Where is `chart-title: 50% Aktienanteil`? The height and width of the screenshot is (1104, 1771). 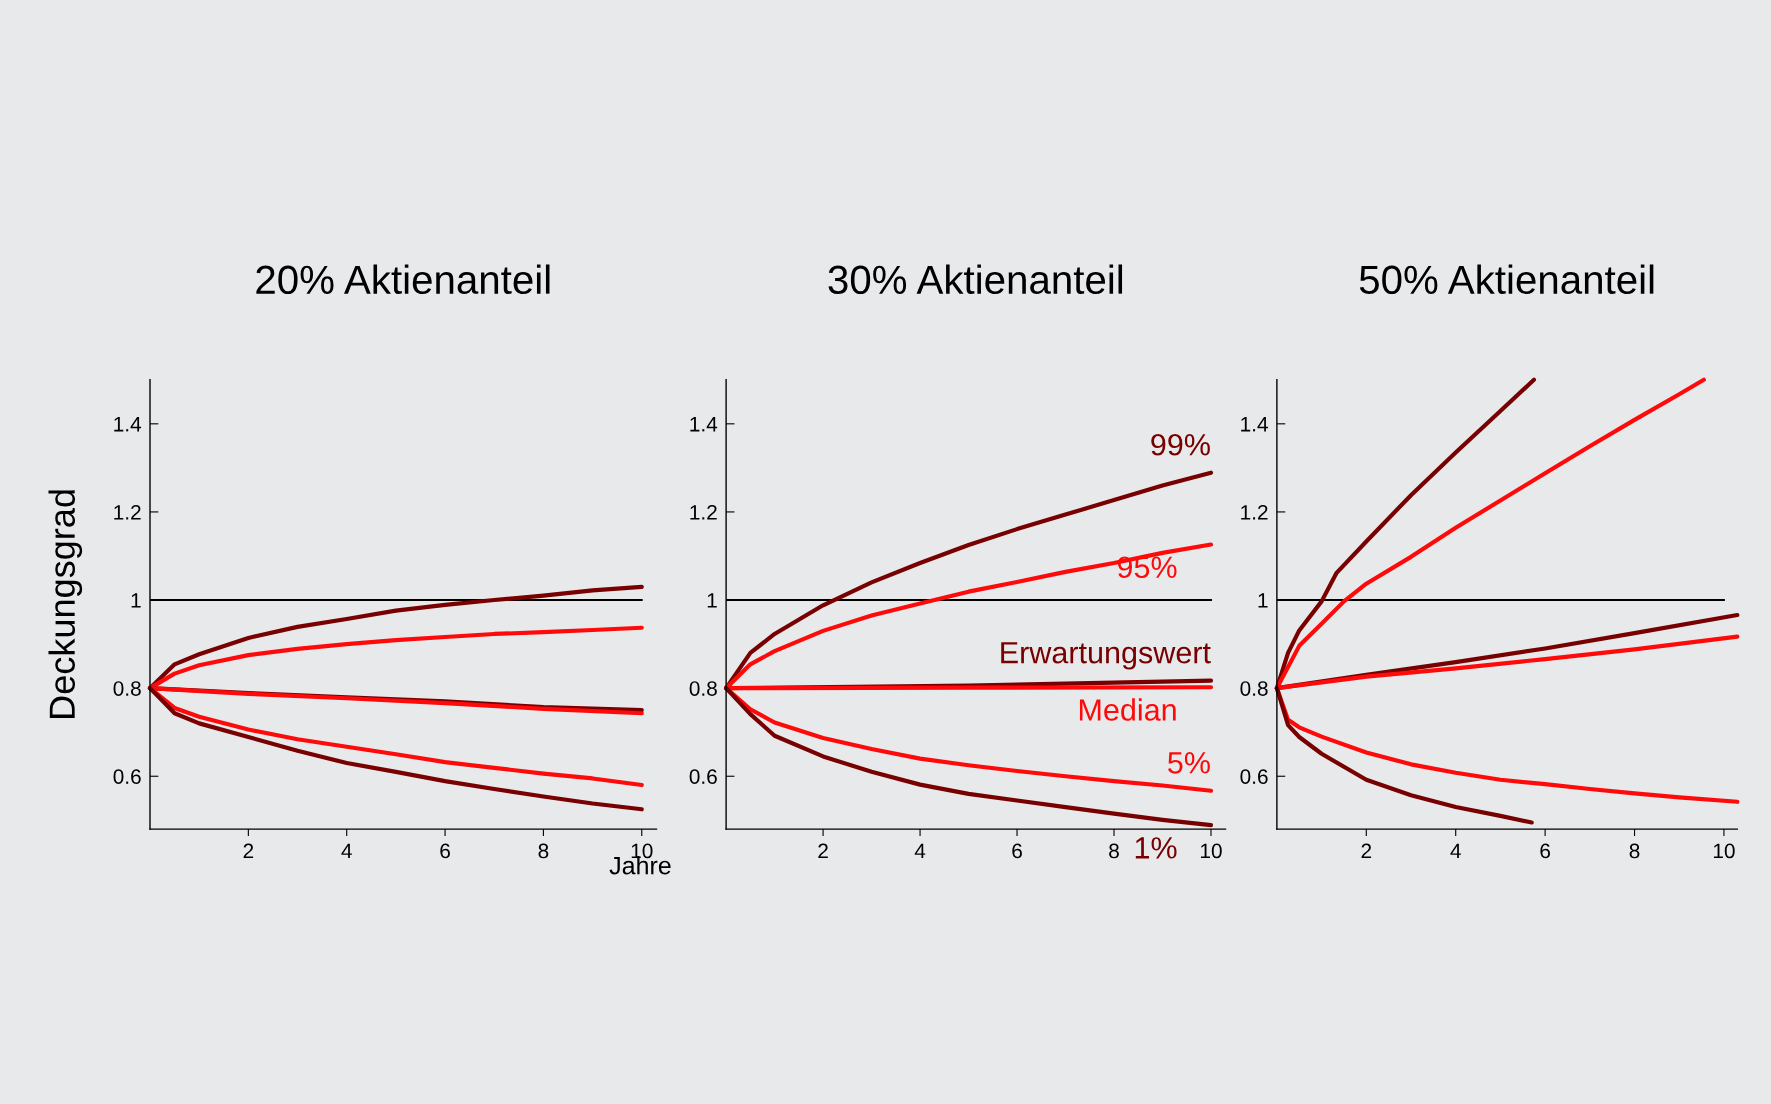 chart-title: 50% Aktienanteil is located at coordinates (1506, 279).